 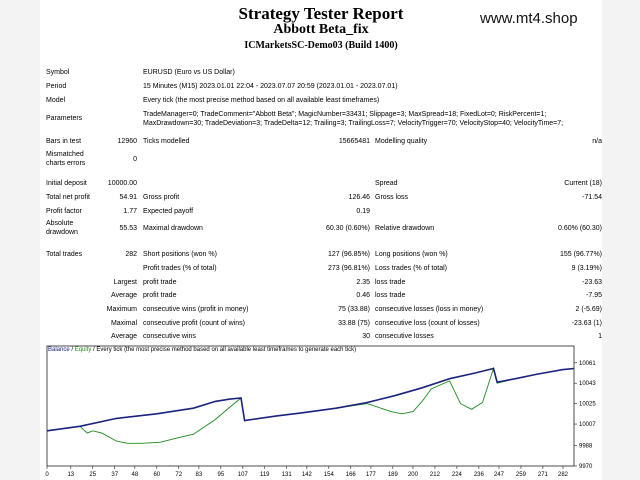 I want to click on bars-label: Bars in test, so click(x=64, y=141).